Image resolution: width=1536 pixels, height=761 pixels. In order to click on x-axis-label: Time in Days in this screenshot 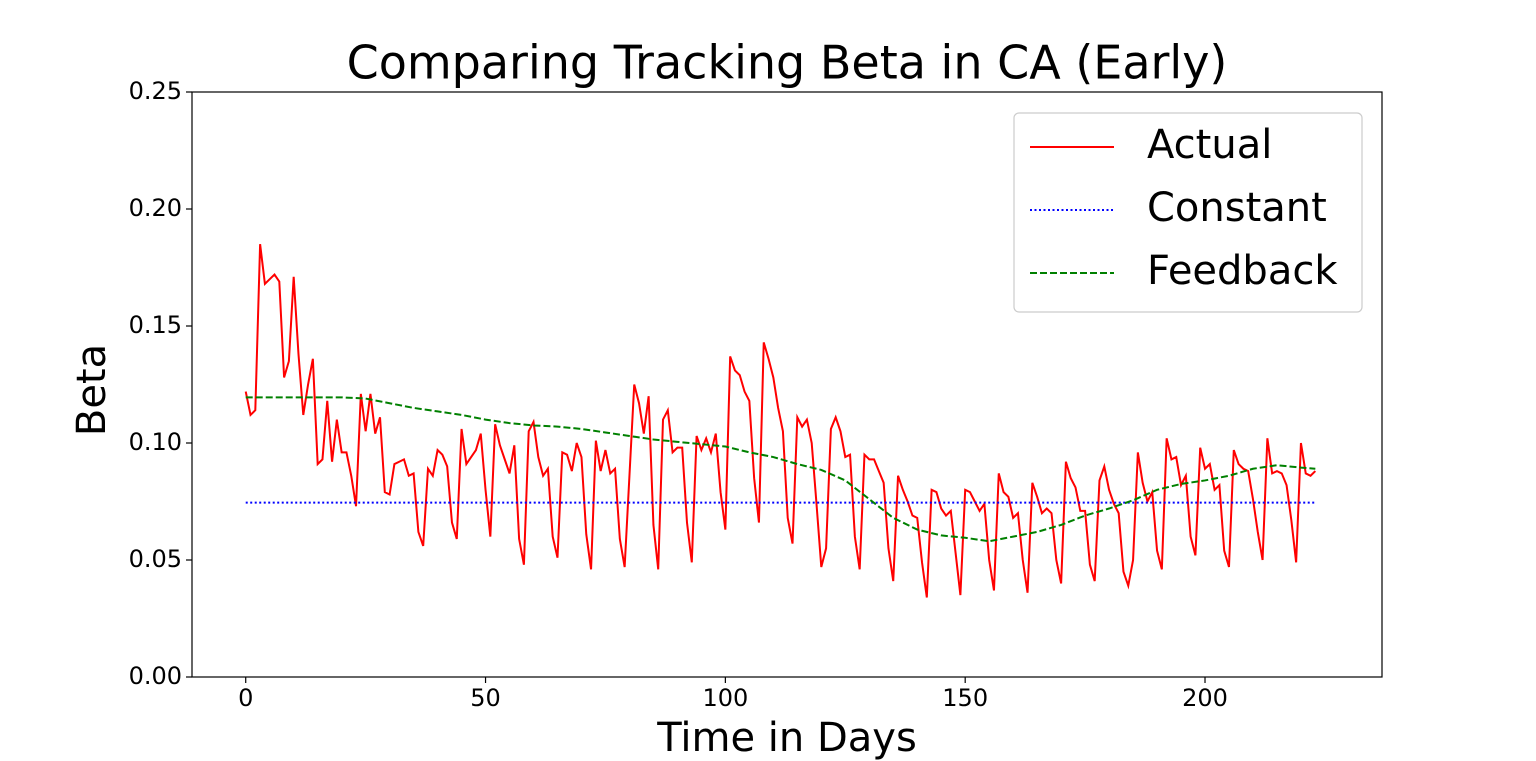, I will do `click(786, 738)`.